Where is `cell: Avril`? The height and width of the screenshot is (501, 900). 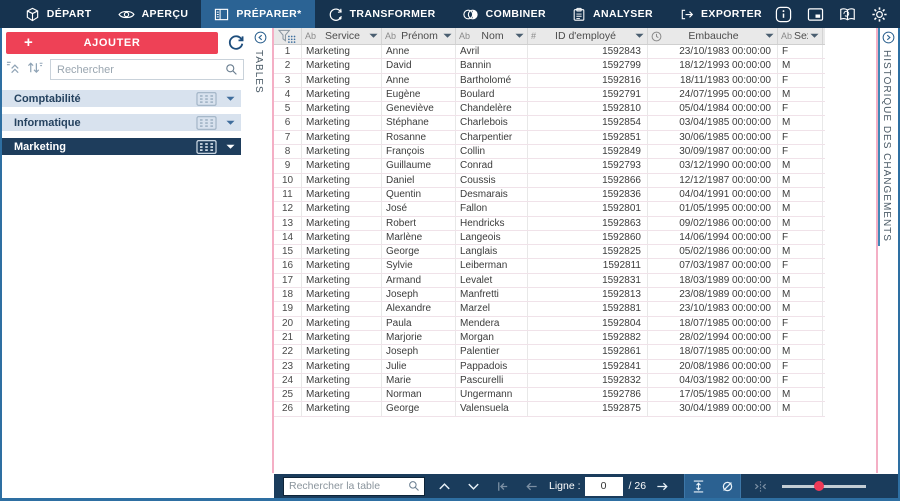 cell: Avril is located at coordinates (492, 52).